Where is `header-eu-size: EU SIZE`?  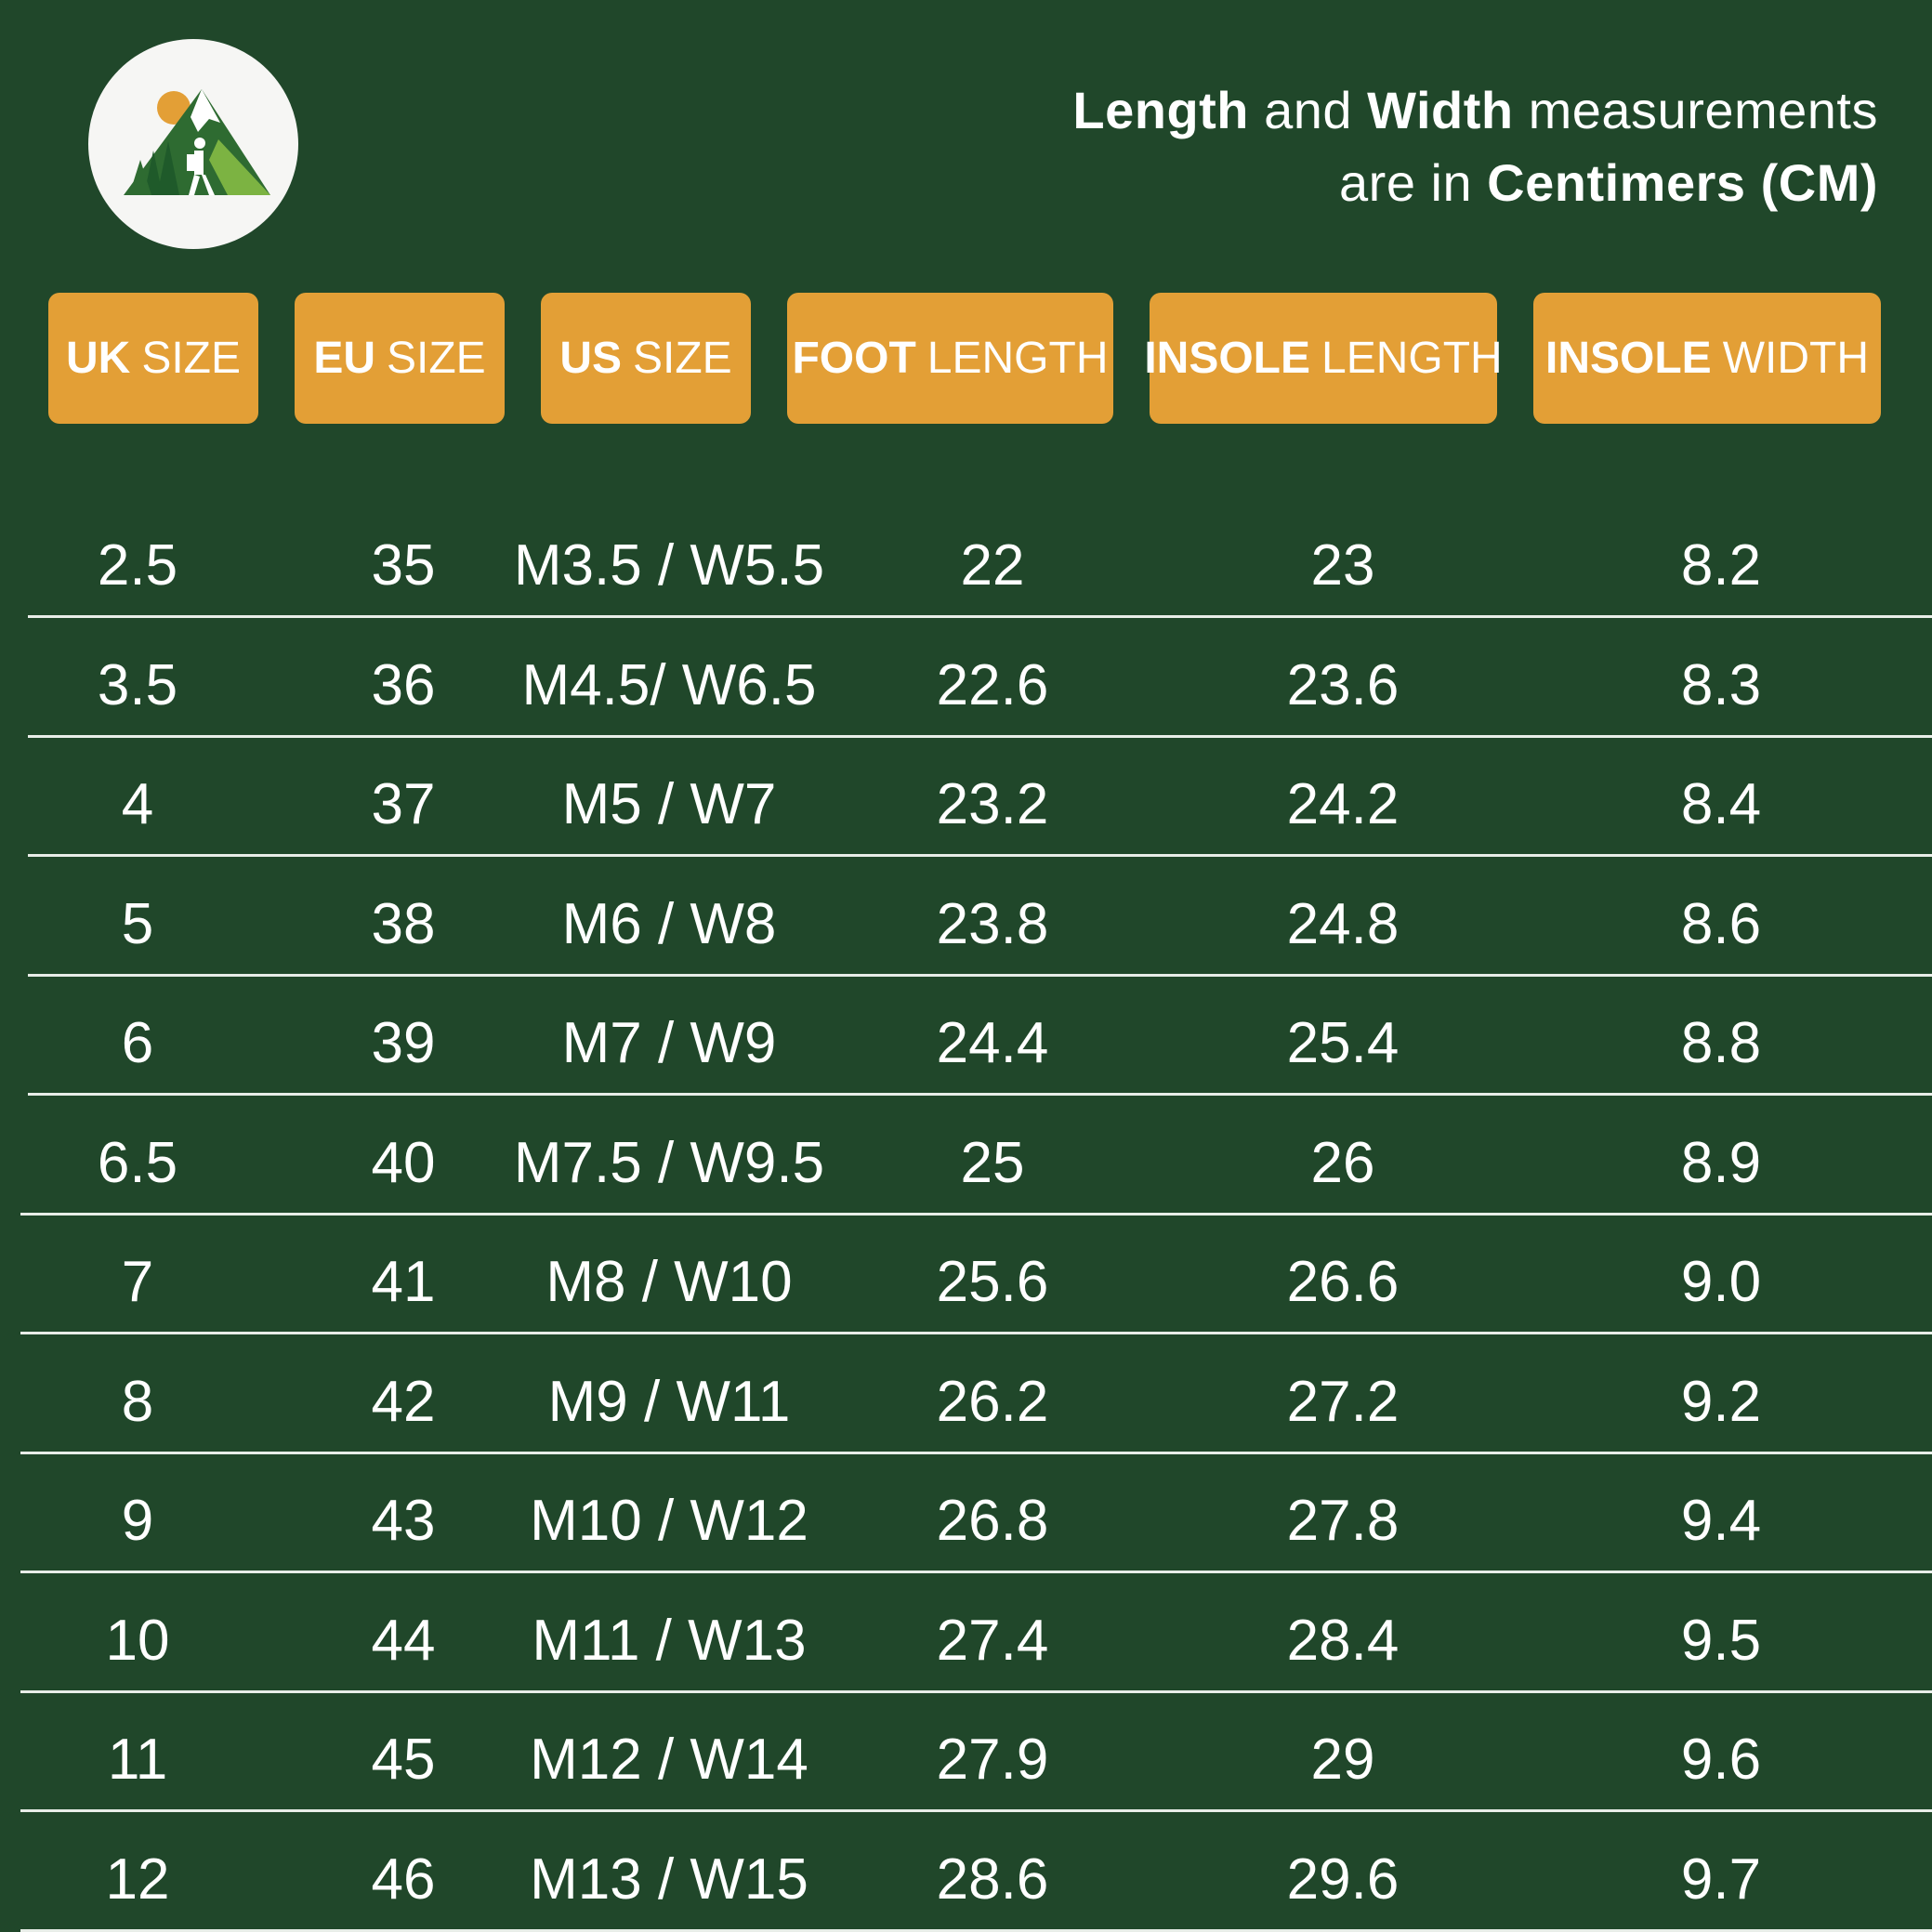
header-eu-size: EU SIZE is located at coordinates (400, 358).